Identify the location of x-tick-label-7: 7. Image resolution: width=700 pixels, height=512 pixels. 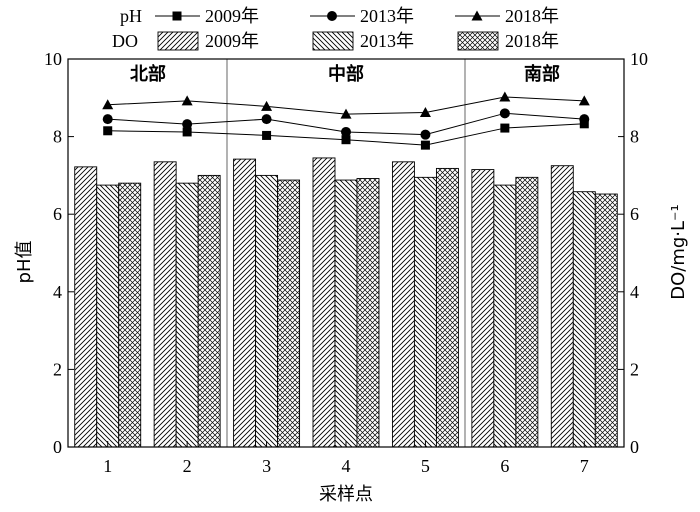
(584, 466).